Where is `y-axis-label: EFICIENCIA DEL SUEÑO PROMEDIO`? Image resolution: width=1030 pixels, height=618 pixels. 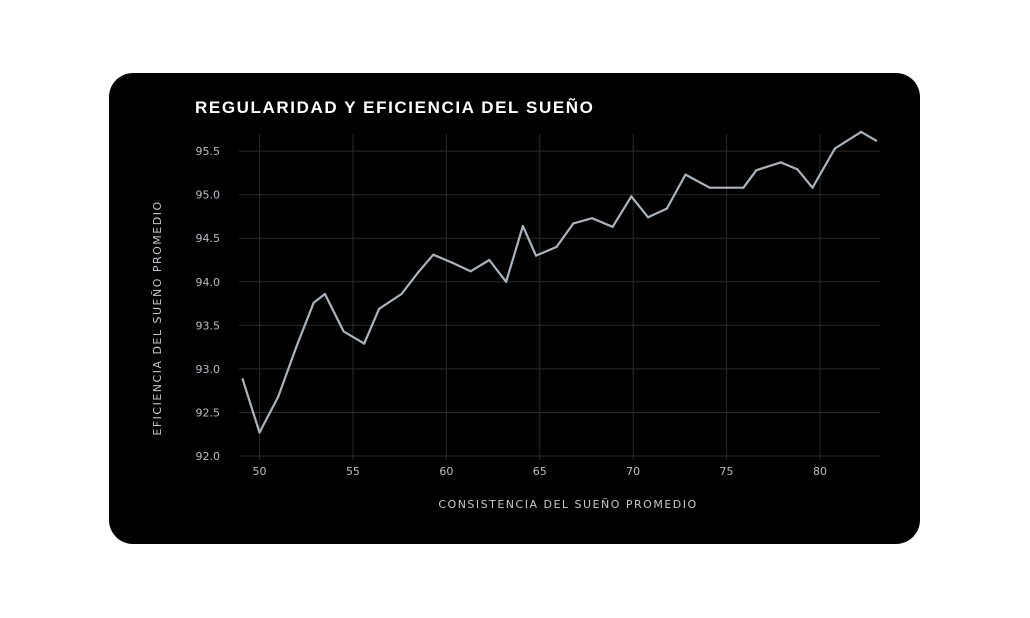
y-axis-label: EFICIENCIA DEL SUEÑO PROMEDIO is located at coordinates (157, 317).